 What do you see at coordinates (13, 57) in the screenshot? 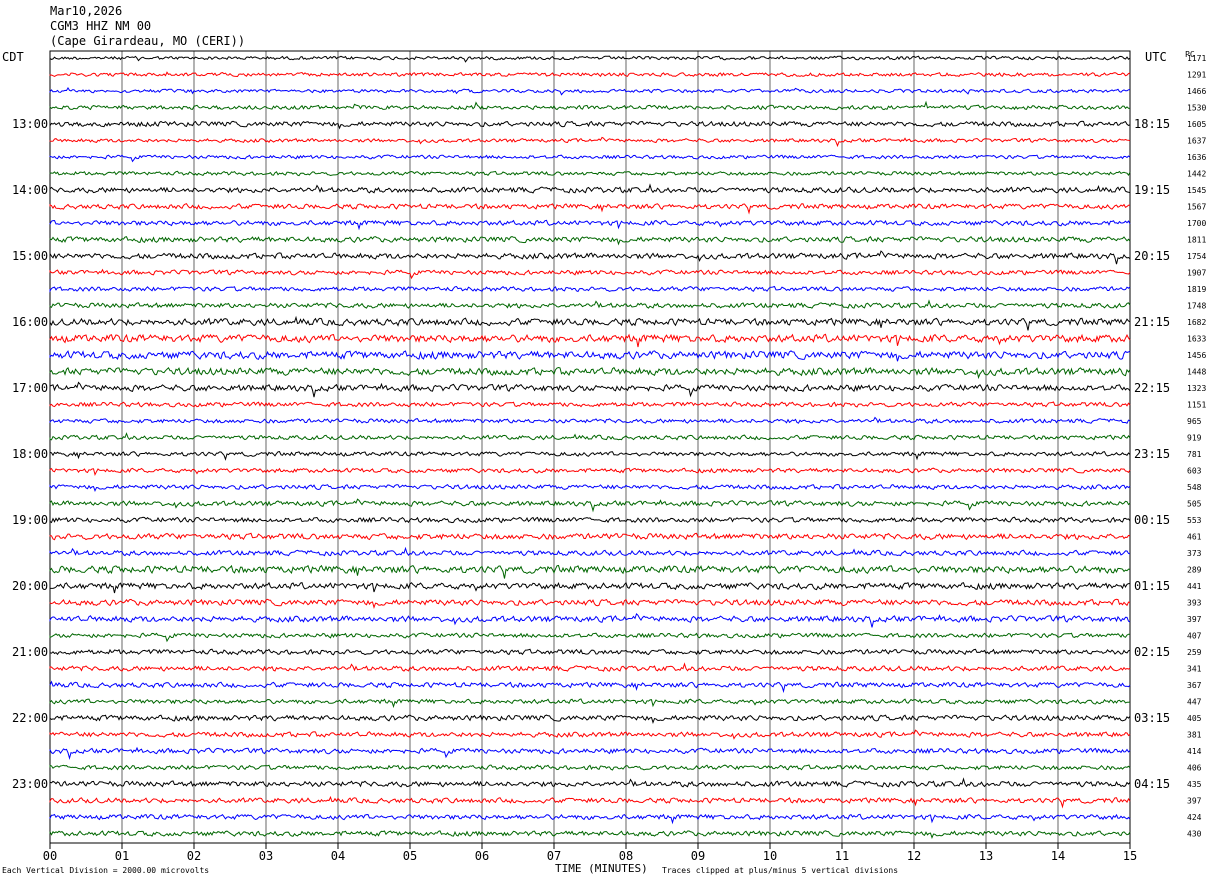
I see `left-zone-label: CDT` at bounding box center [13, 57].